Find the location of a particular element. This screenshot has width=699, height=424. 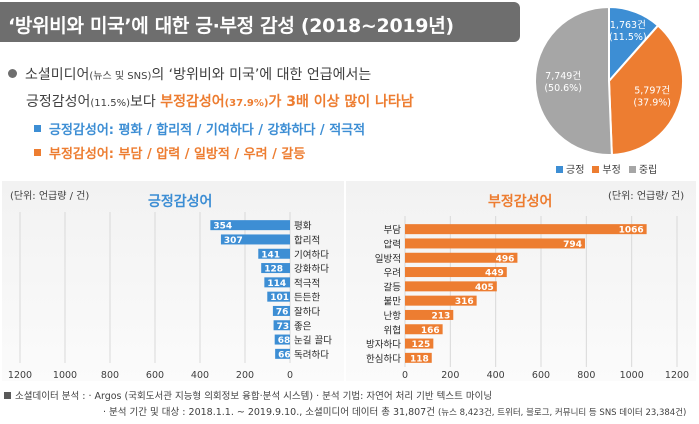

bar-value-label: 166 is located at coordinates (430, 331).